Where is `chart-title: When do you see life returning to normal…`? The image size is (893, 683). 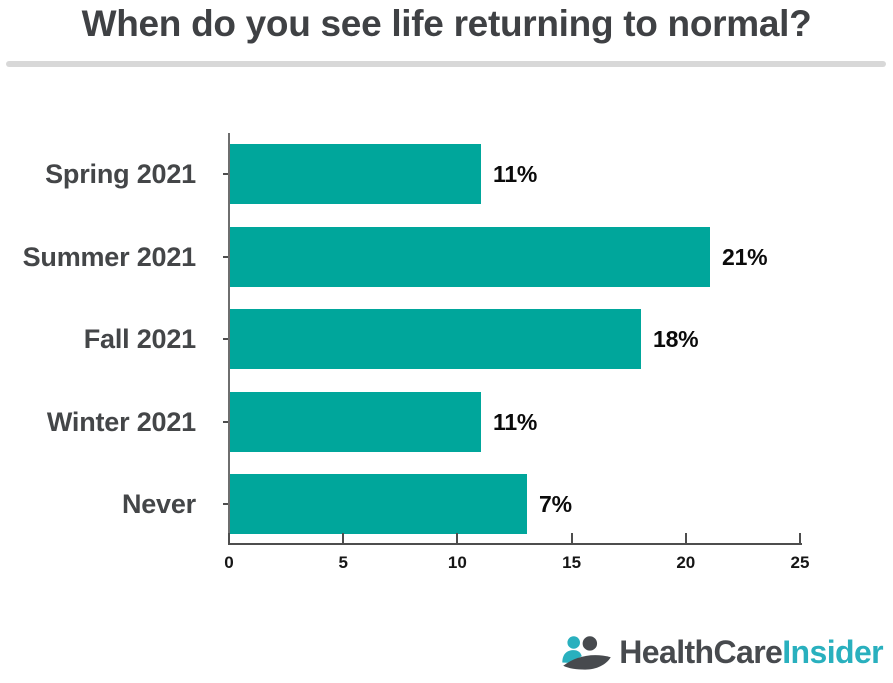 chart-title: When do you see life returning to normal… is located at coordinates (446, 23).